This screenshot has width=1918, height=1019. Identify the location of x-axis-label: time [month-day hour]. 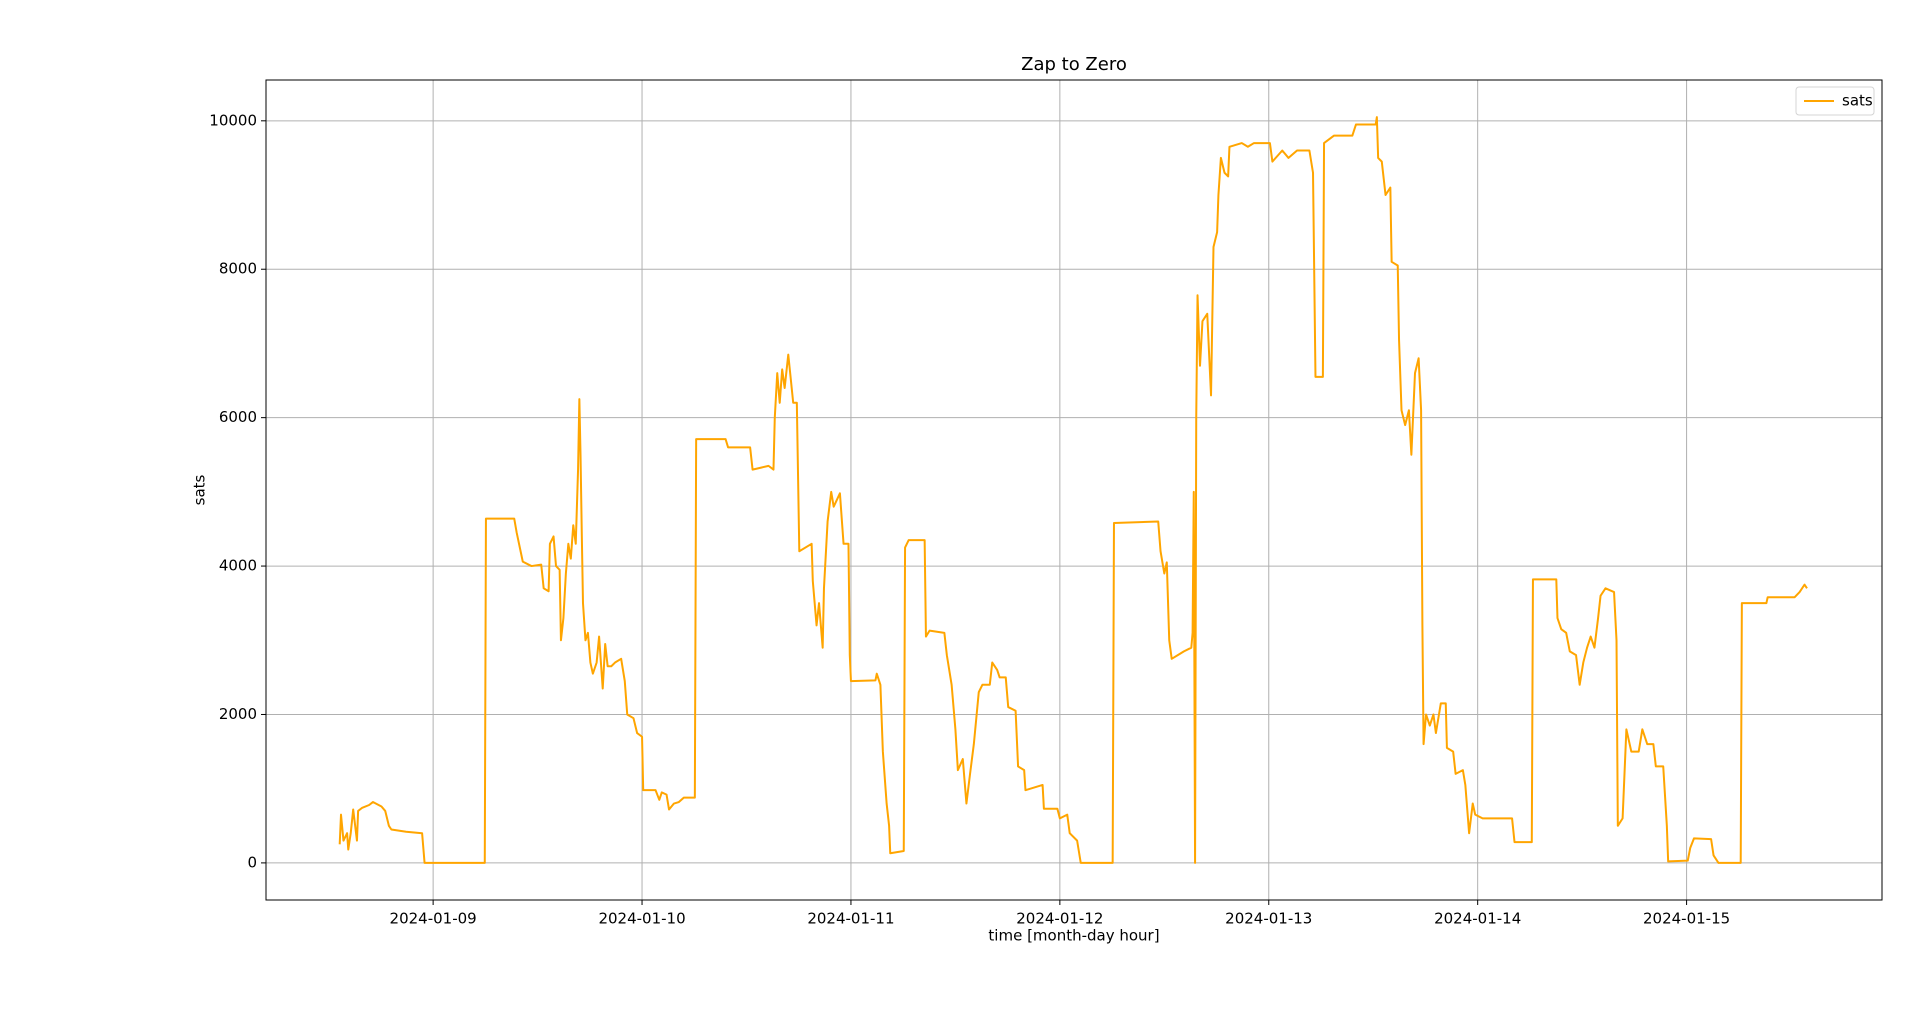
(1073, 936).